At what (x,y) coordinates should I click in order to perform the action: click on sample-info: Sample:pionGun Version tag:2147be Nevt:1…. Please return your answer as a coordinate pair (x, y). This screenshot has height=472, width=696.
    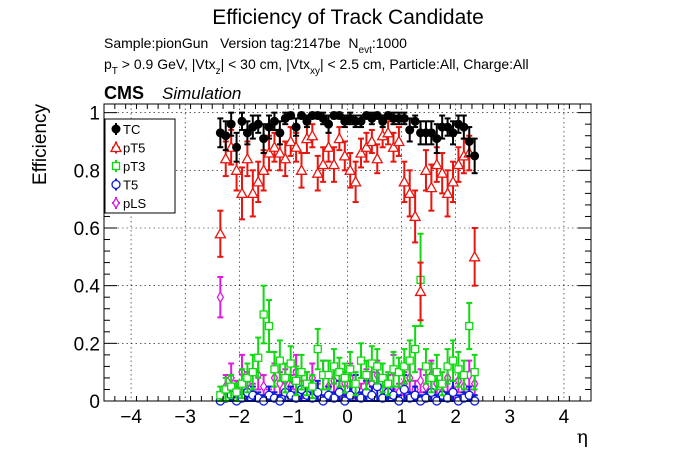
    Looking at the image, I should click on (255, 45).